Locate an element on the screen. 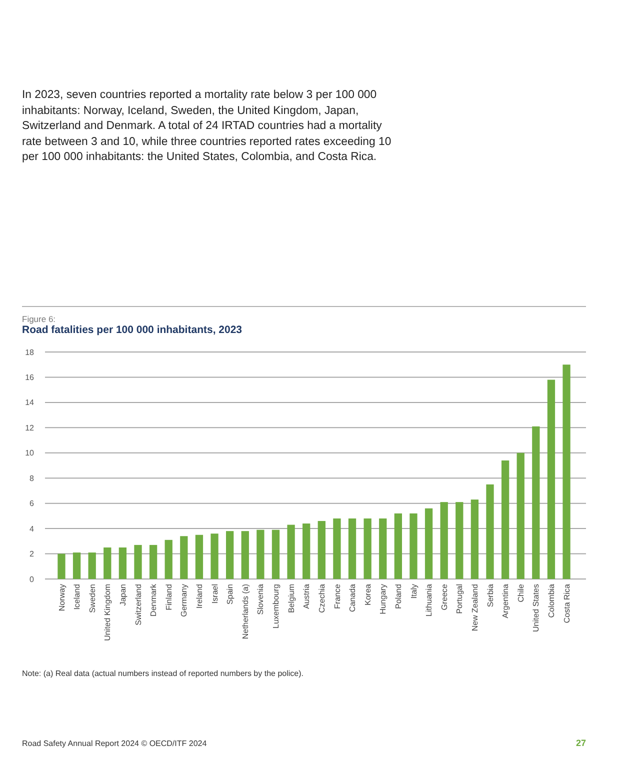  y-tick-label: 18 is located at coordinates (30, 352).